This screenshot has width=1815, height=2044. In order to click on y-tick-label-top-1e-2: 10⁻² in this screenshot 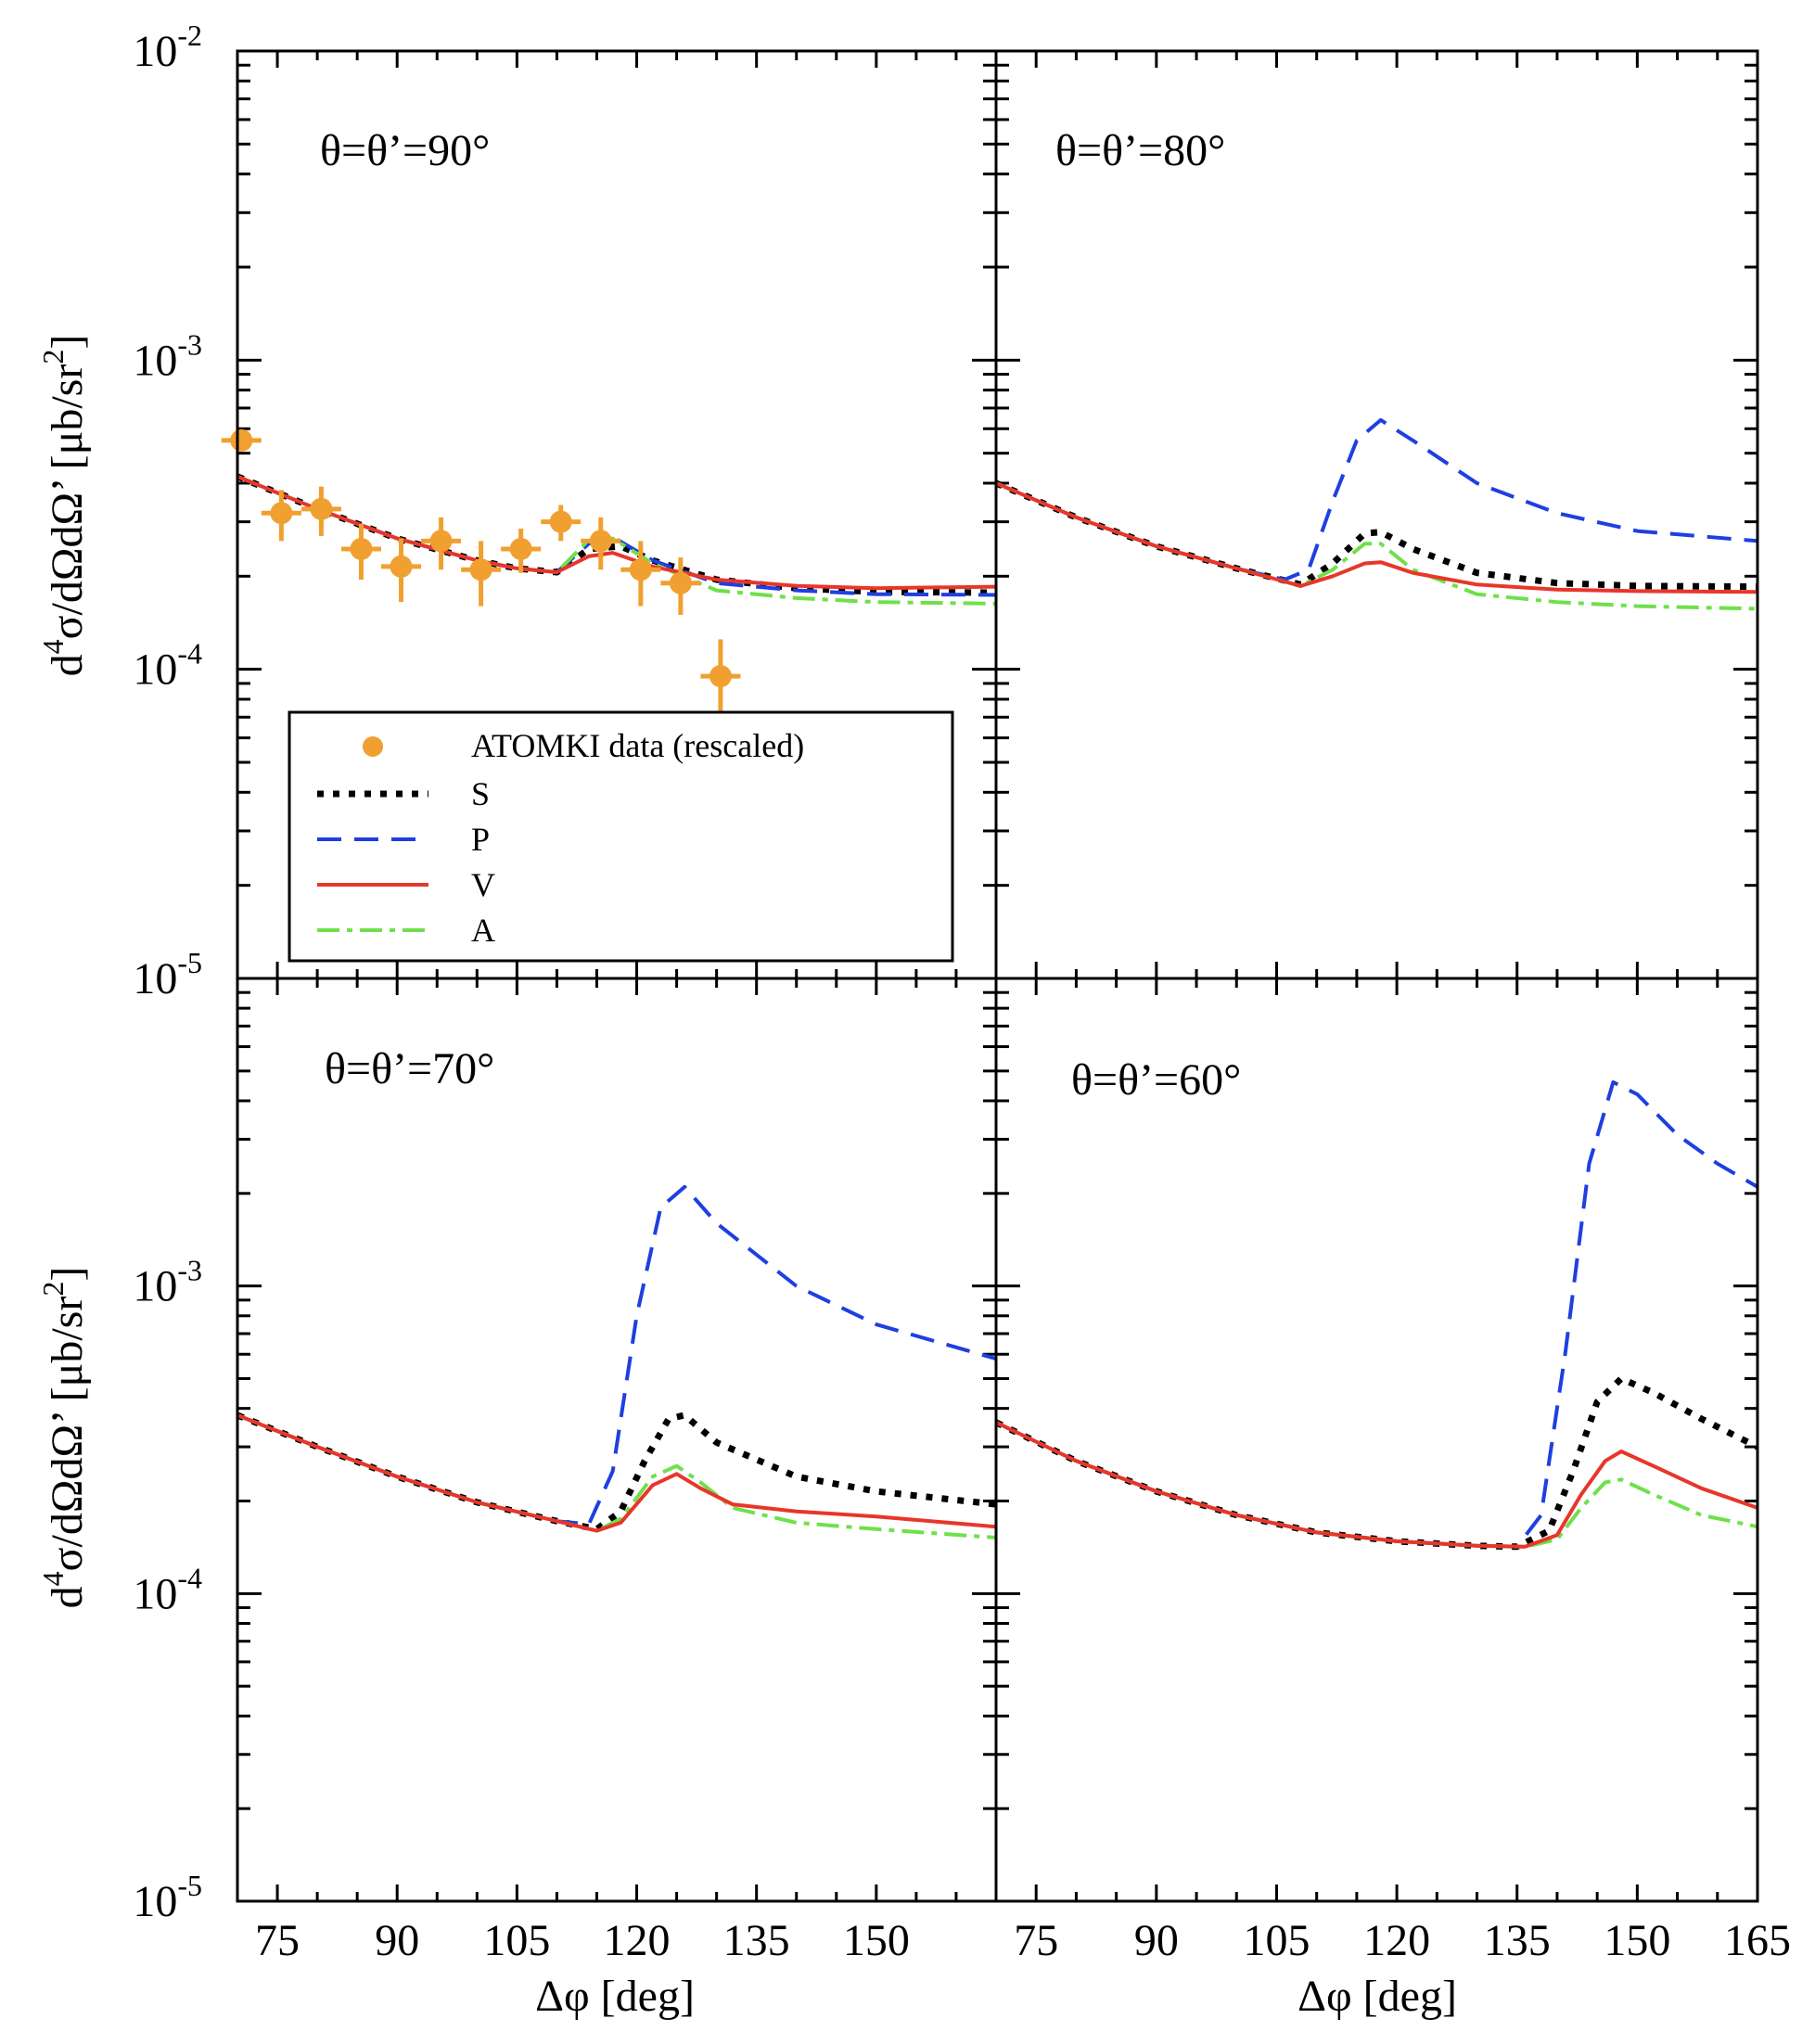, I will do `click(167, 47)`.